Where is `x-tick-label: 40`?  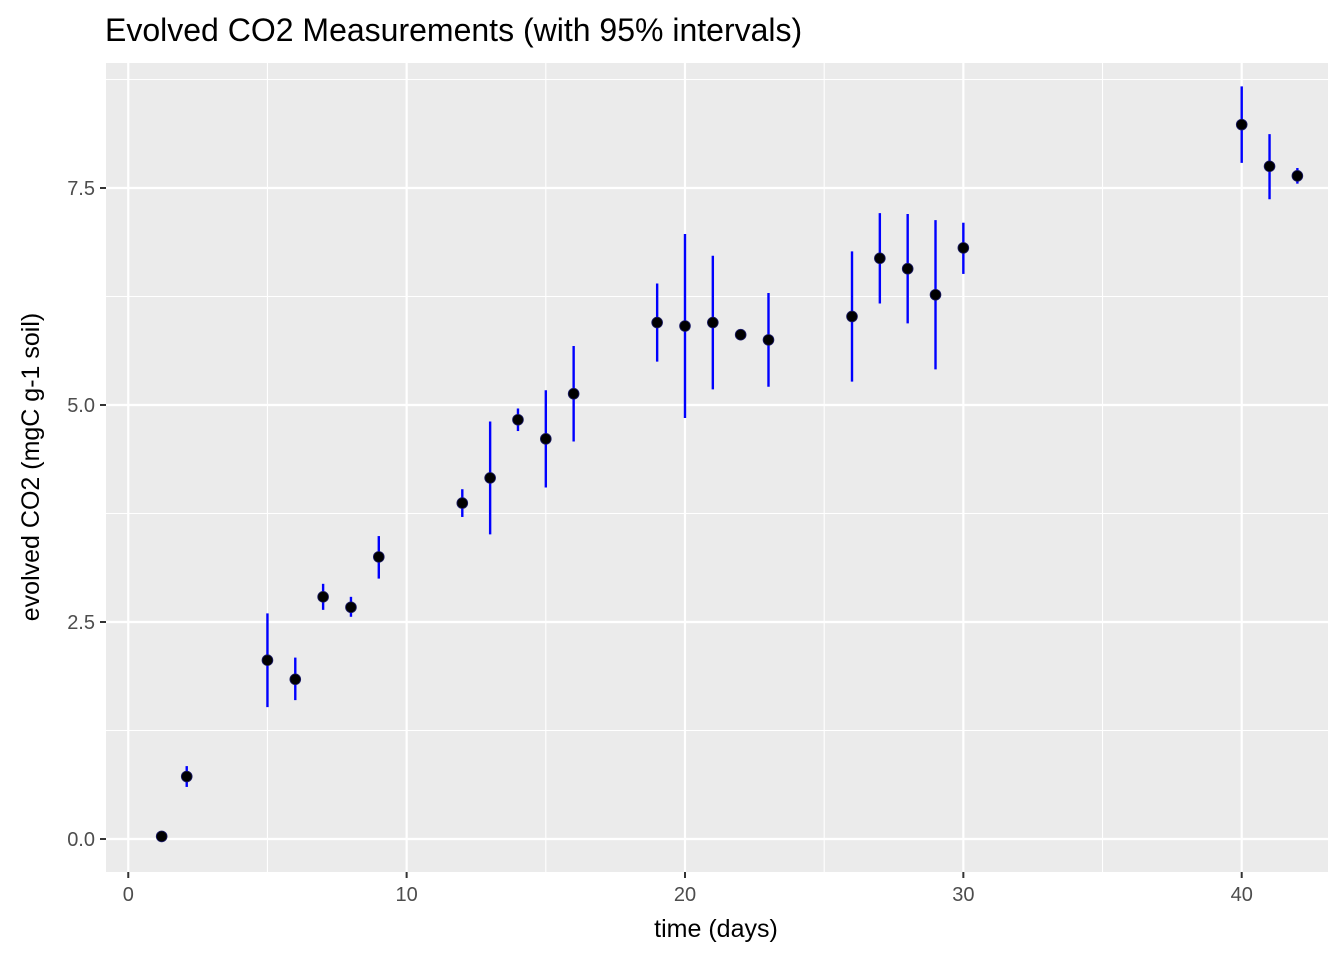 x-tick-label: 40 is located at coordinates (1242, 895).